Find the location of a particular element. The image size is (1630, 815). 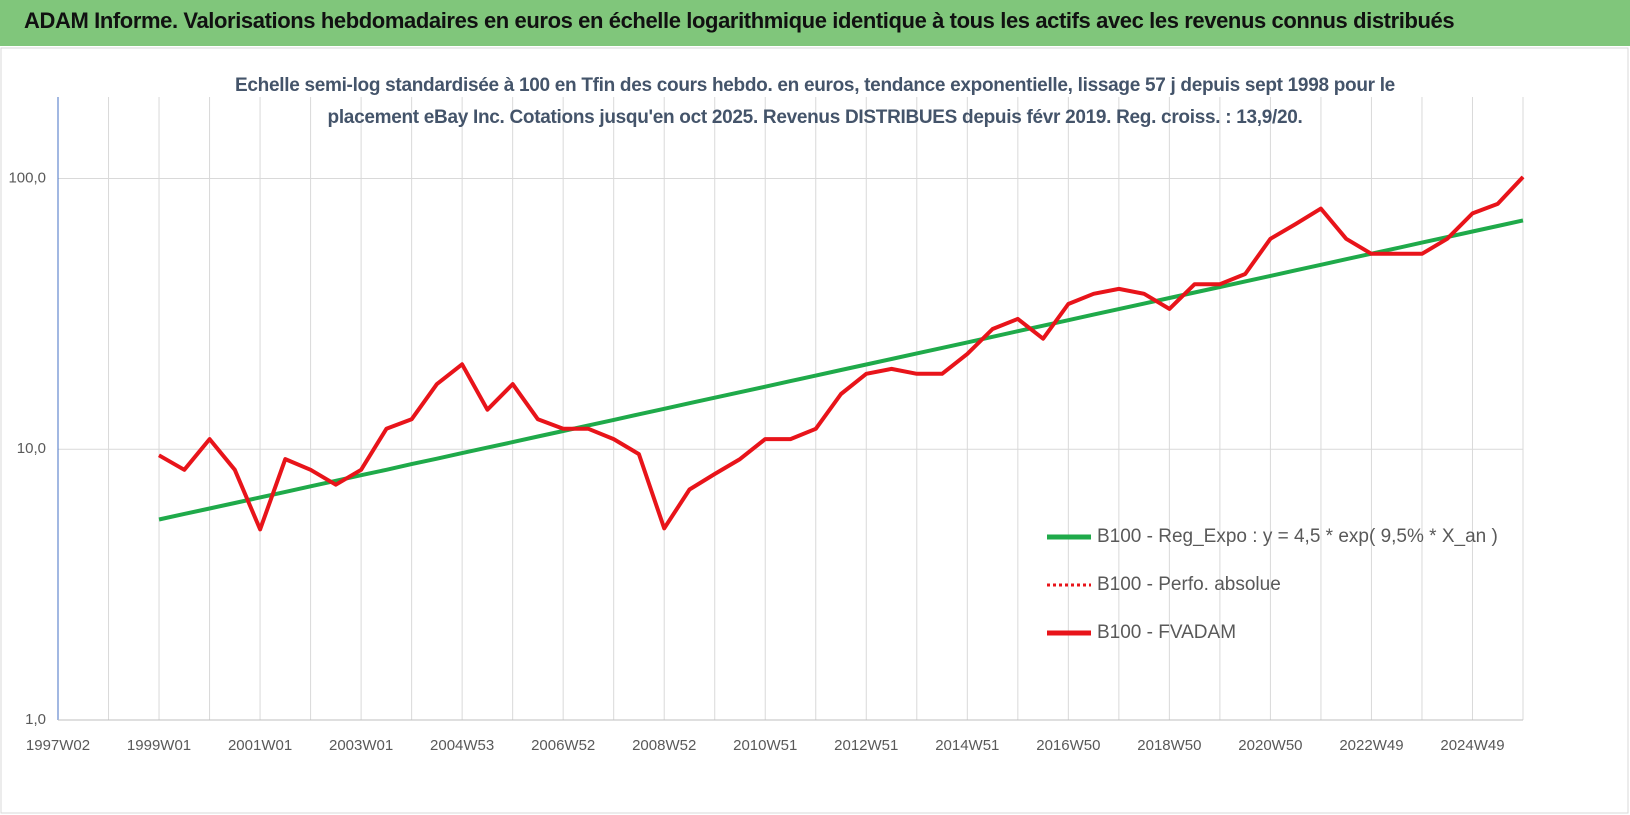

x-tick-label: 2001W01 is located at coordinates (260, 745).